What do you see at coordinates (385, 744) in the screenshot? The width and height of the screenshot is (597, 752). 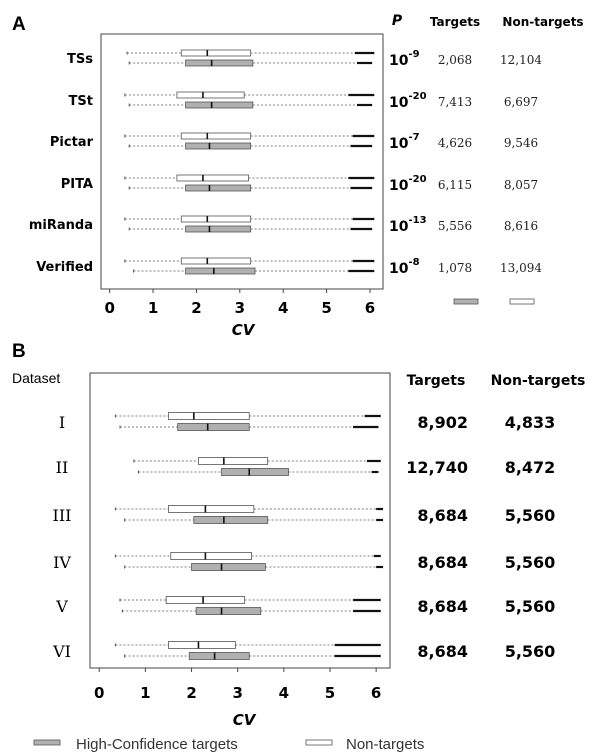 I see `legend-label-nontargets: Non-targets` at bounding box center [385, 744].